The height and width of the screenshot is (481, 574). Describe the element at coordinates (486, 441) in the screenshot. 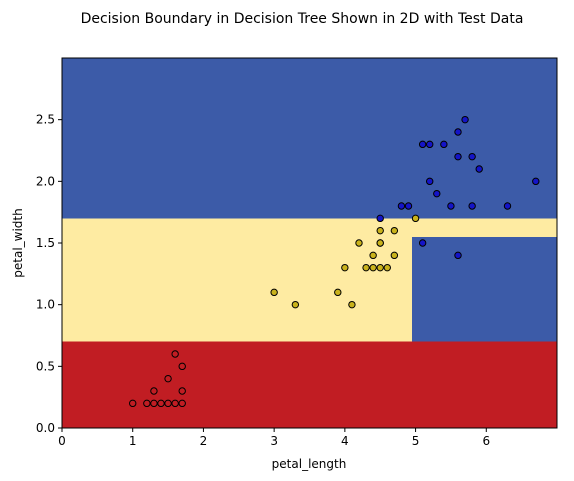

I see `x-tick-label: 6` at that location.